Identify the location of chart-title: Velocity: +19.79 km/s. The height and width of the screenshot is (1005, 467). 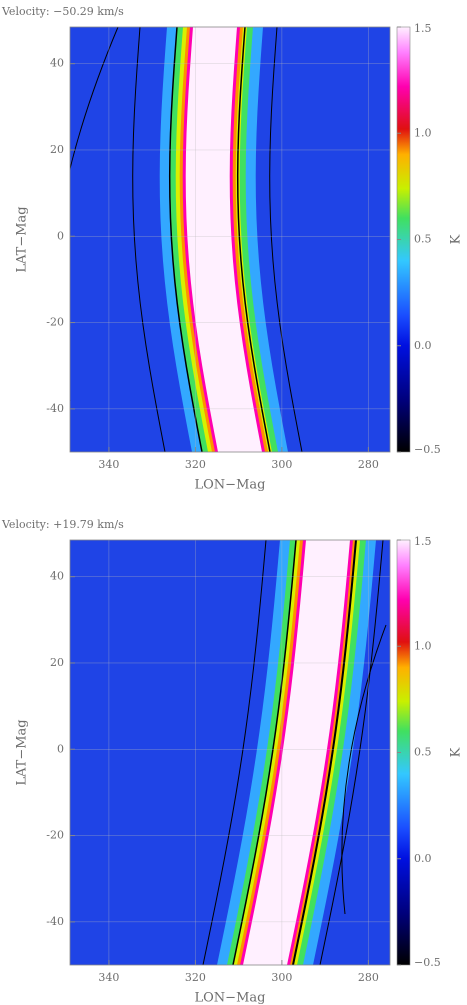
(62, 524).